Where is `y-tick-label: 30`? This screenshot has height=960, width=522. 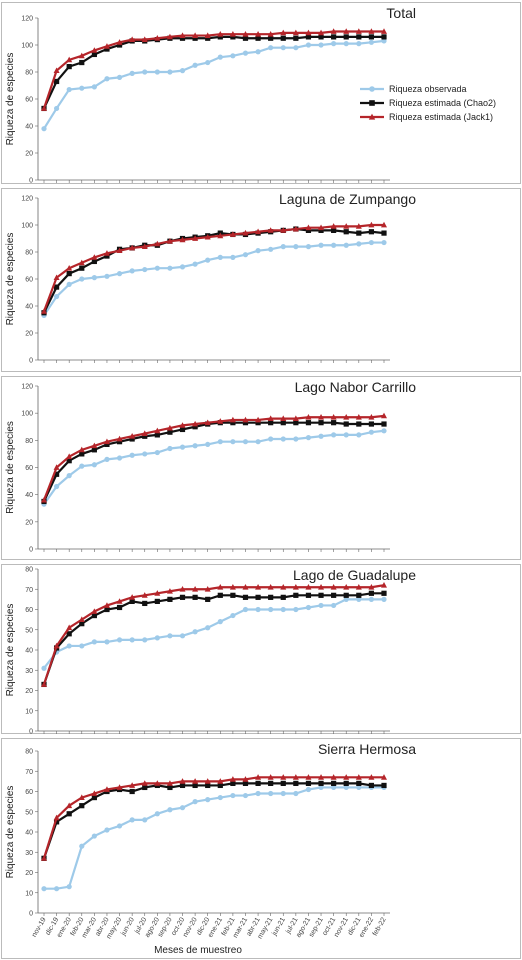 y-tick-label: 30 is located at coordinates (29, 671).